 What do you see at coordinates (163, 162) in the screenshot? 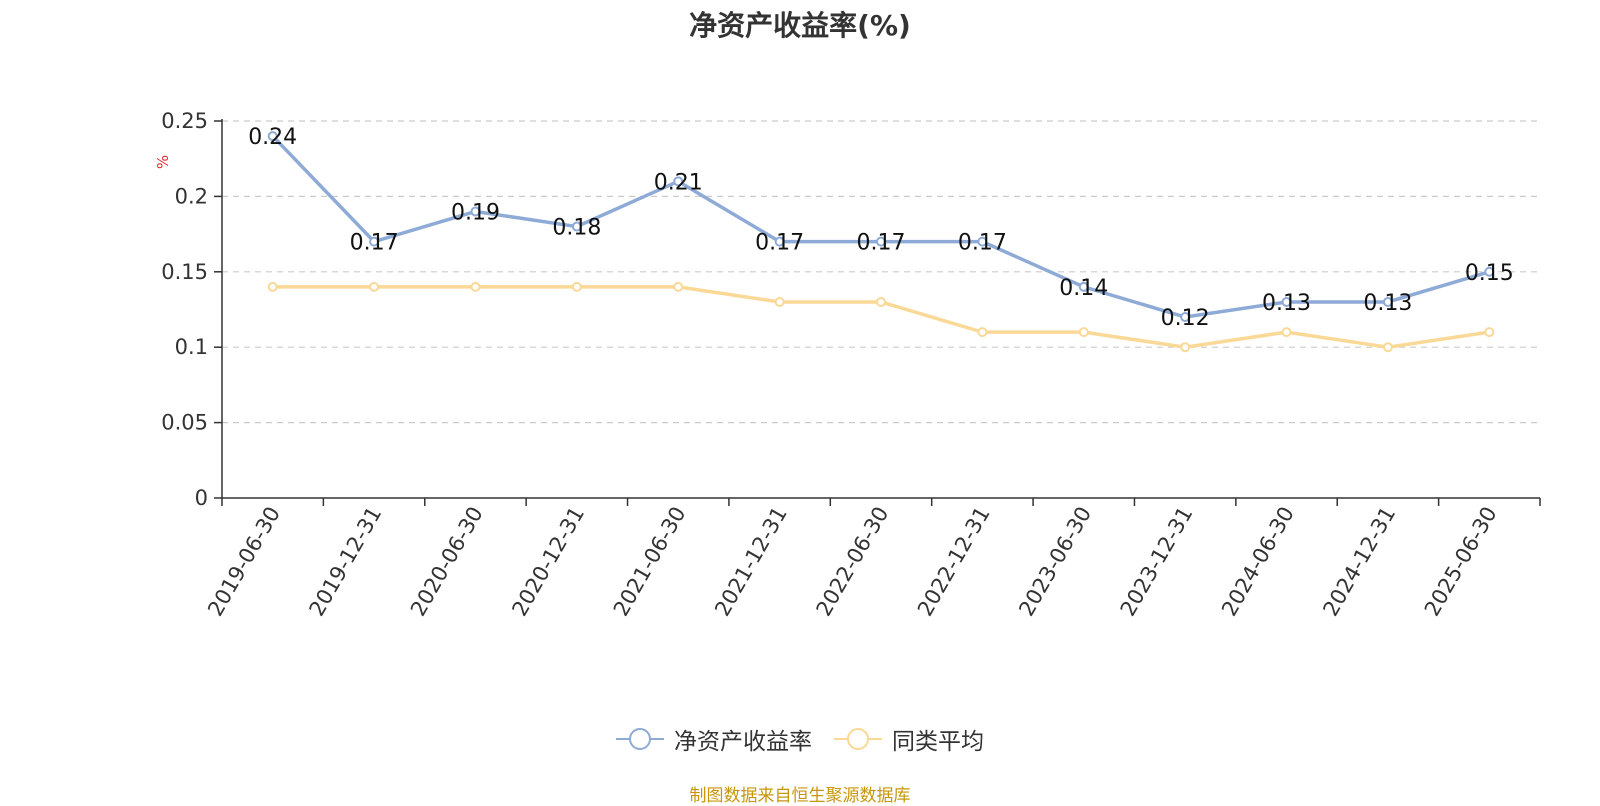
I see `y-axis-unit-label: %` at bounding box center [163, 162].